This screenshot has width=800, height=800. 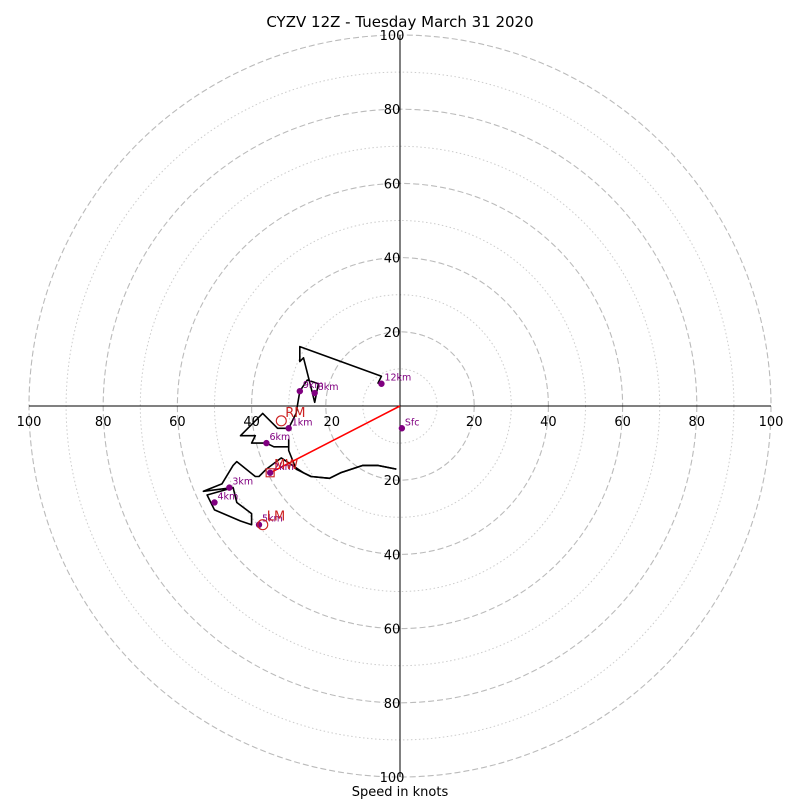 I want to click on height-point-9km, so click(x=300, y=391).